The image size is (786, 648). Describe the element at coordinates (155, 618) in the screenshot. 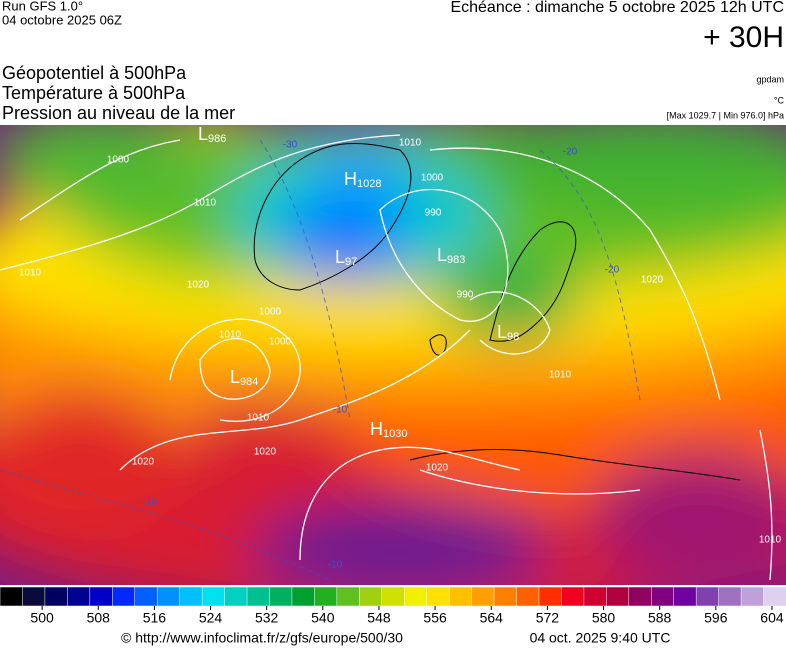

I see `colorbar-tick-label: 516` at that location.